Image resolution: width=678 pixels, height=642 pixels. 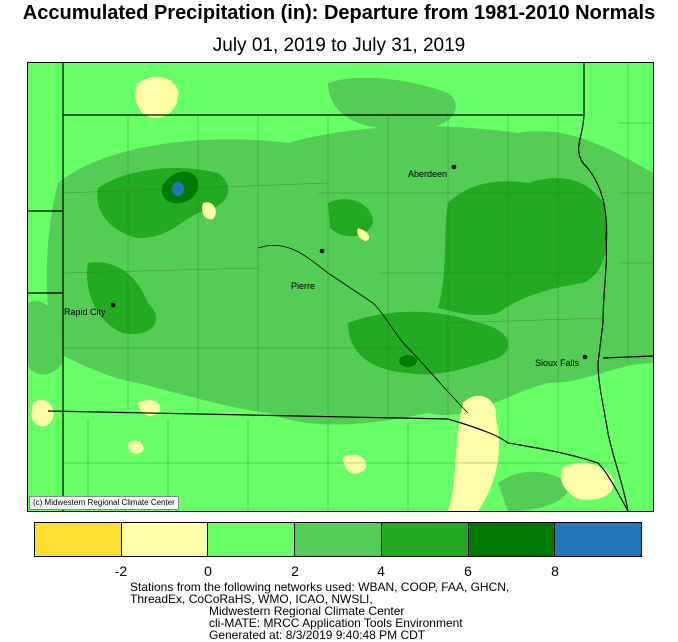 What do you see at coordinates (557, 363) in the screenshot?
I see `city-label-sioux-falls: Sioux Falls` at bounding box center [557, 363].